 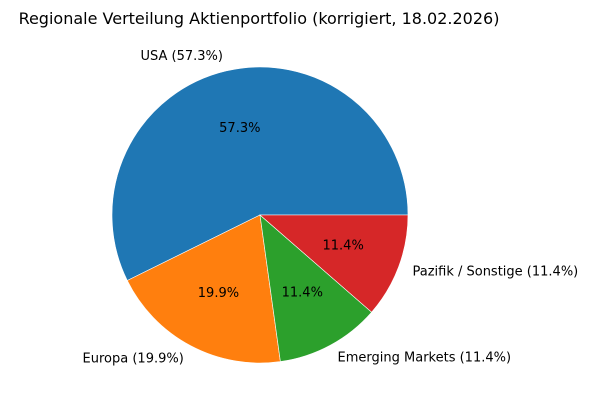 I want to click on slice-label-2: Emerging Markets (11.4%), so click(x=425, y=358).